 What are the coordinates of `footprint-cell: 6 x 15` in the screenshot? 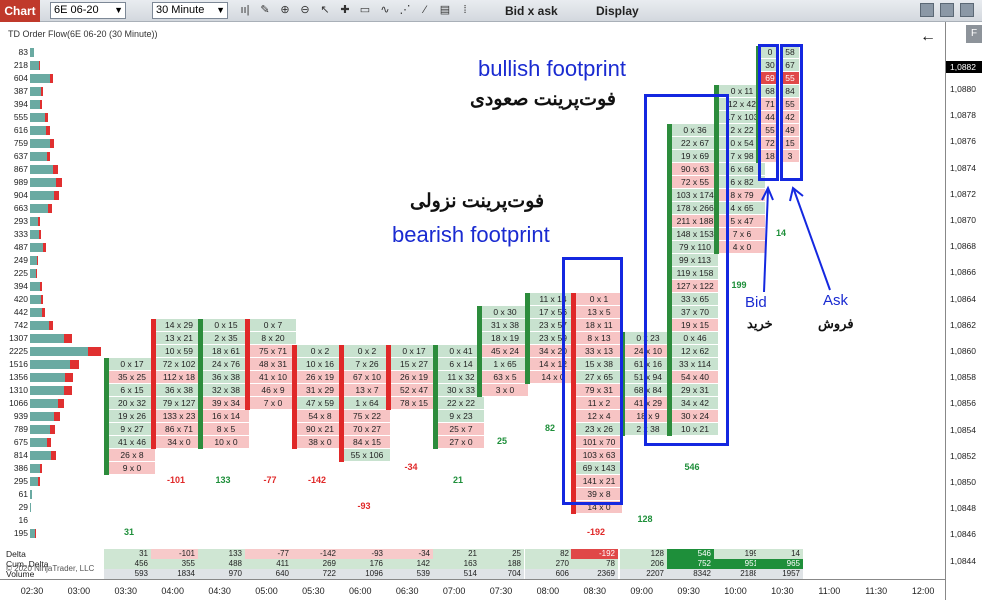 It's located at (132, 390).